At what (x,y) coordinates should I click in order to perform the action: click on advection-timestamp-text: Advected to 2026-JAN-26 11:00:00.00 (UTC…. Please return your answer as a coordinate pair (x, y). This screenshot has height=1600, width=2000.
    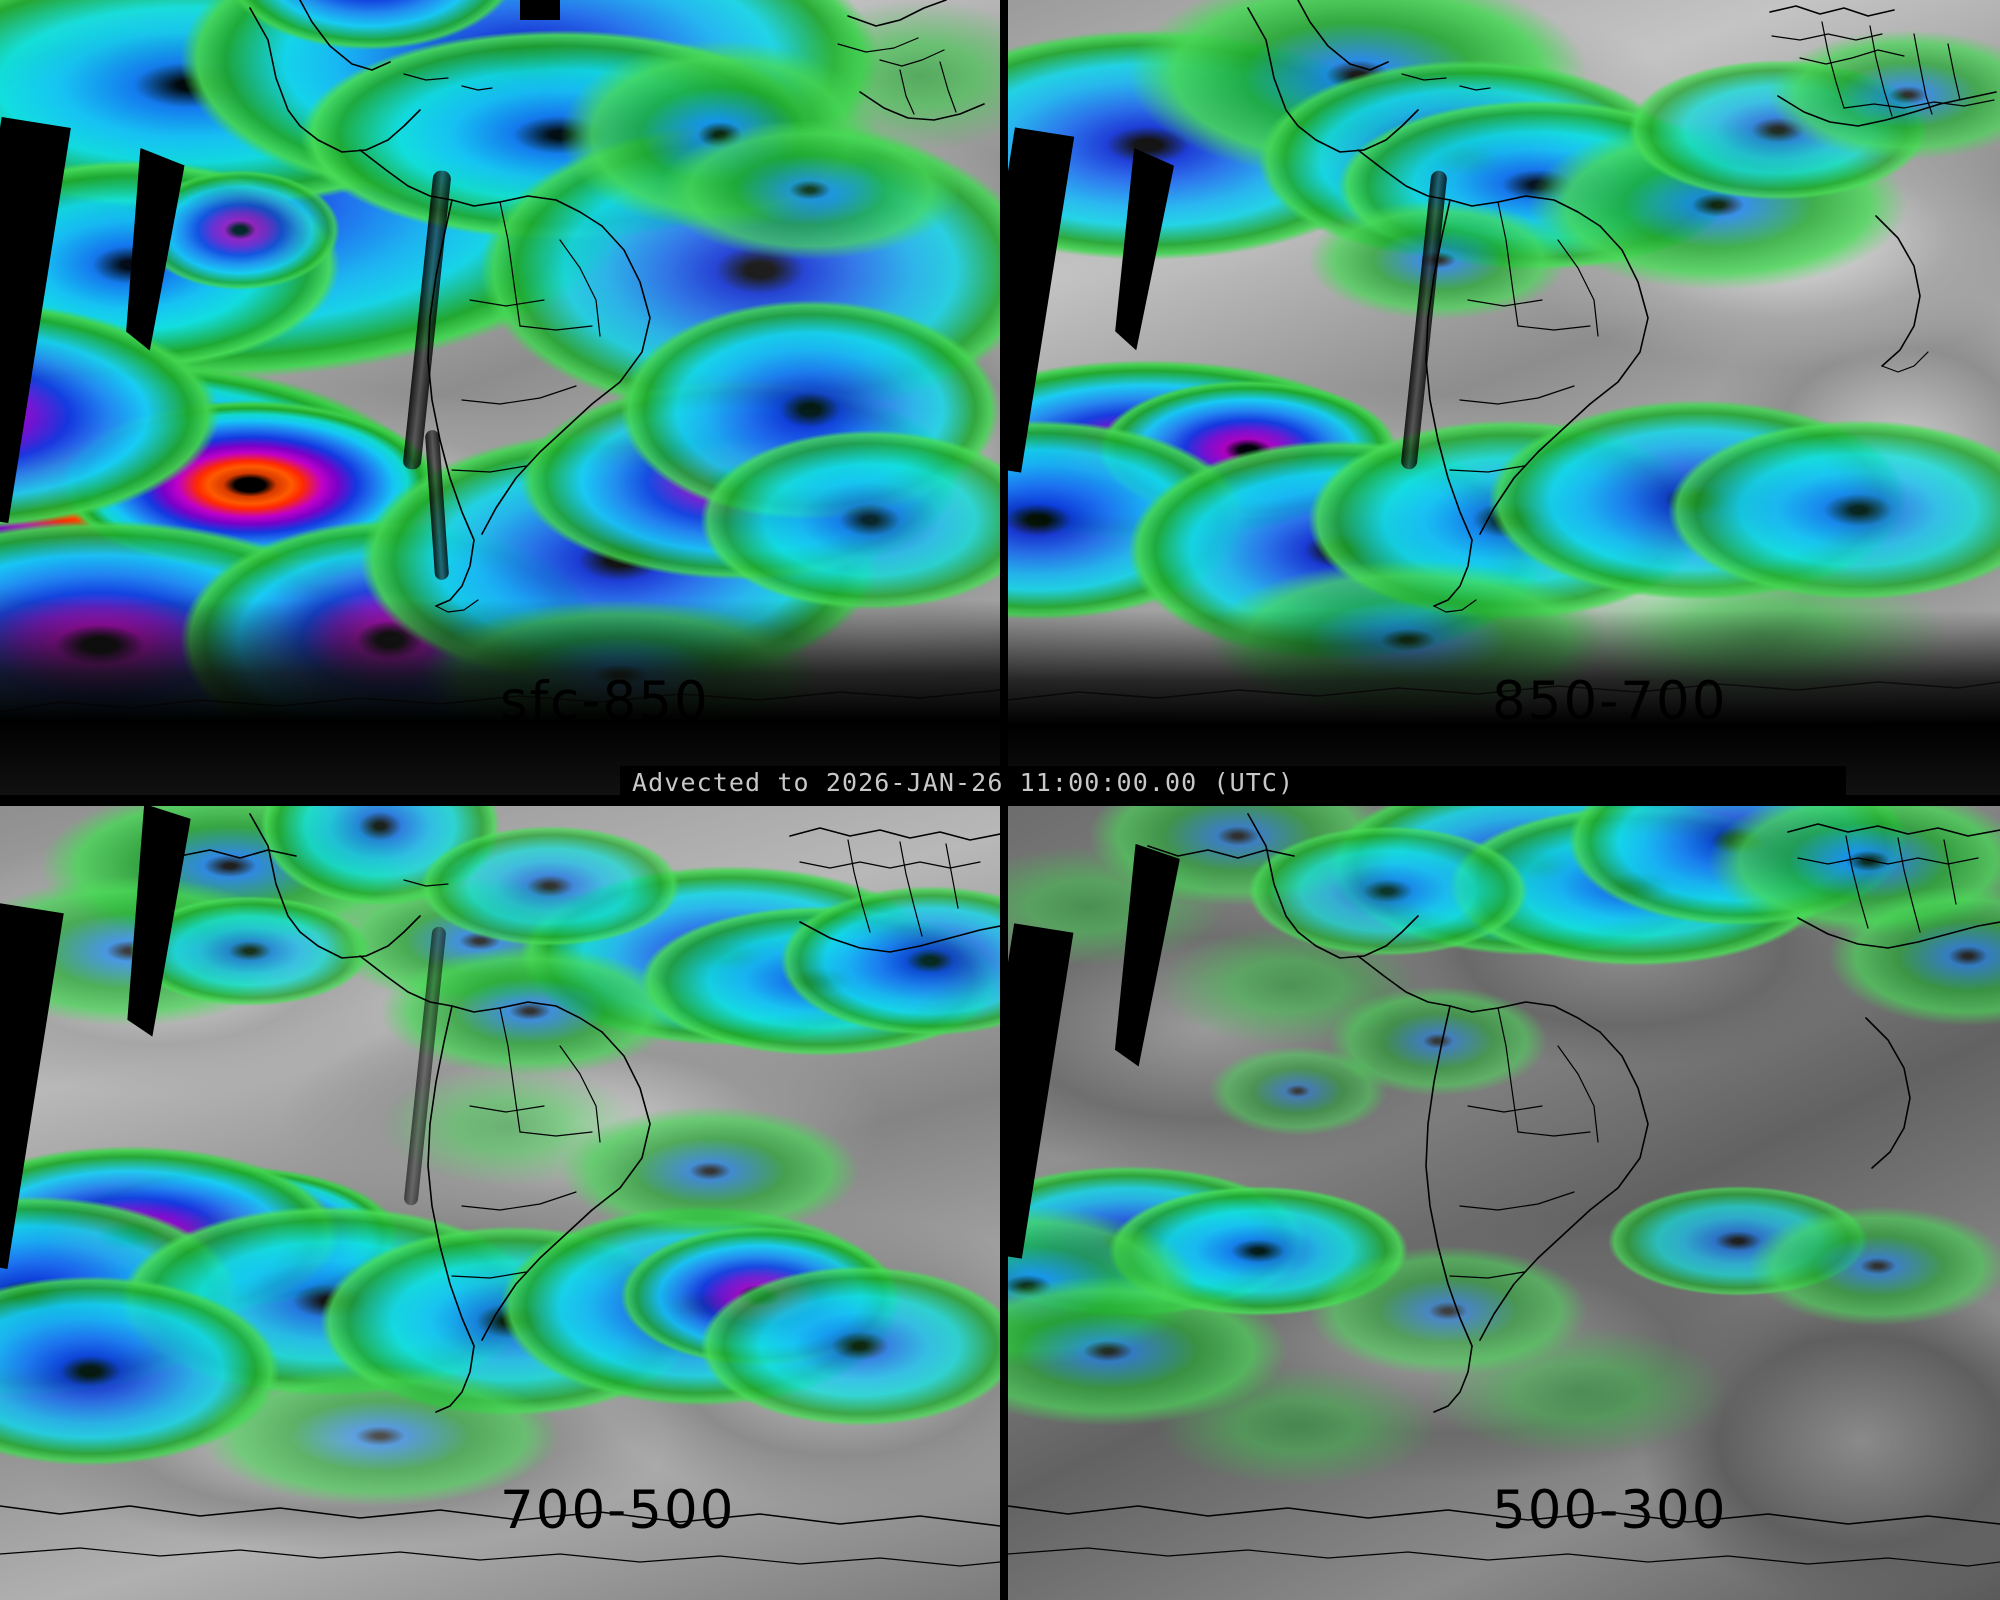
    Looking at the image, I should click on (963, 782).